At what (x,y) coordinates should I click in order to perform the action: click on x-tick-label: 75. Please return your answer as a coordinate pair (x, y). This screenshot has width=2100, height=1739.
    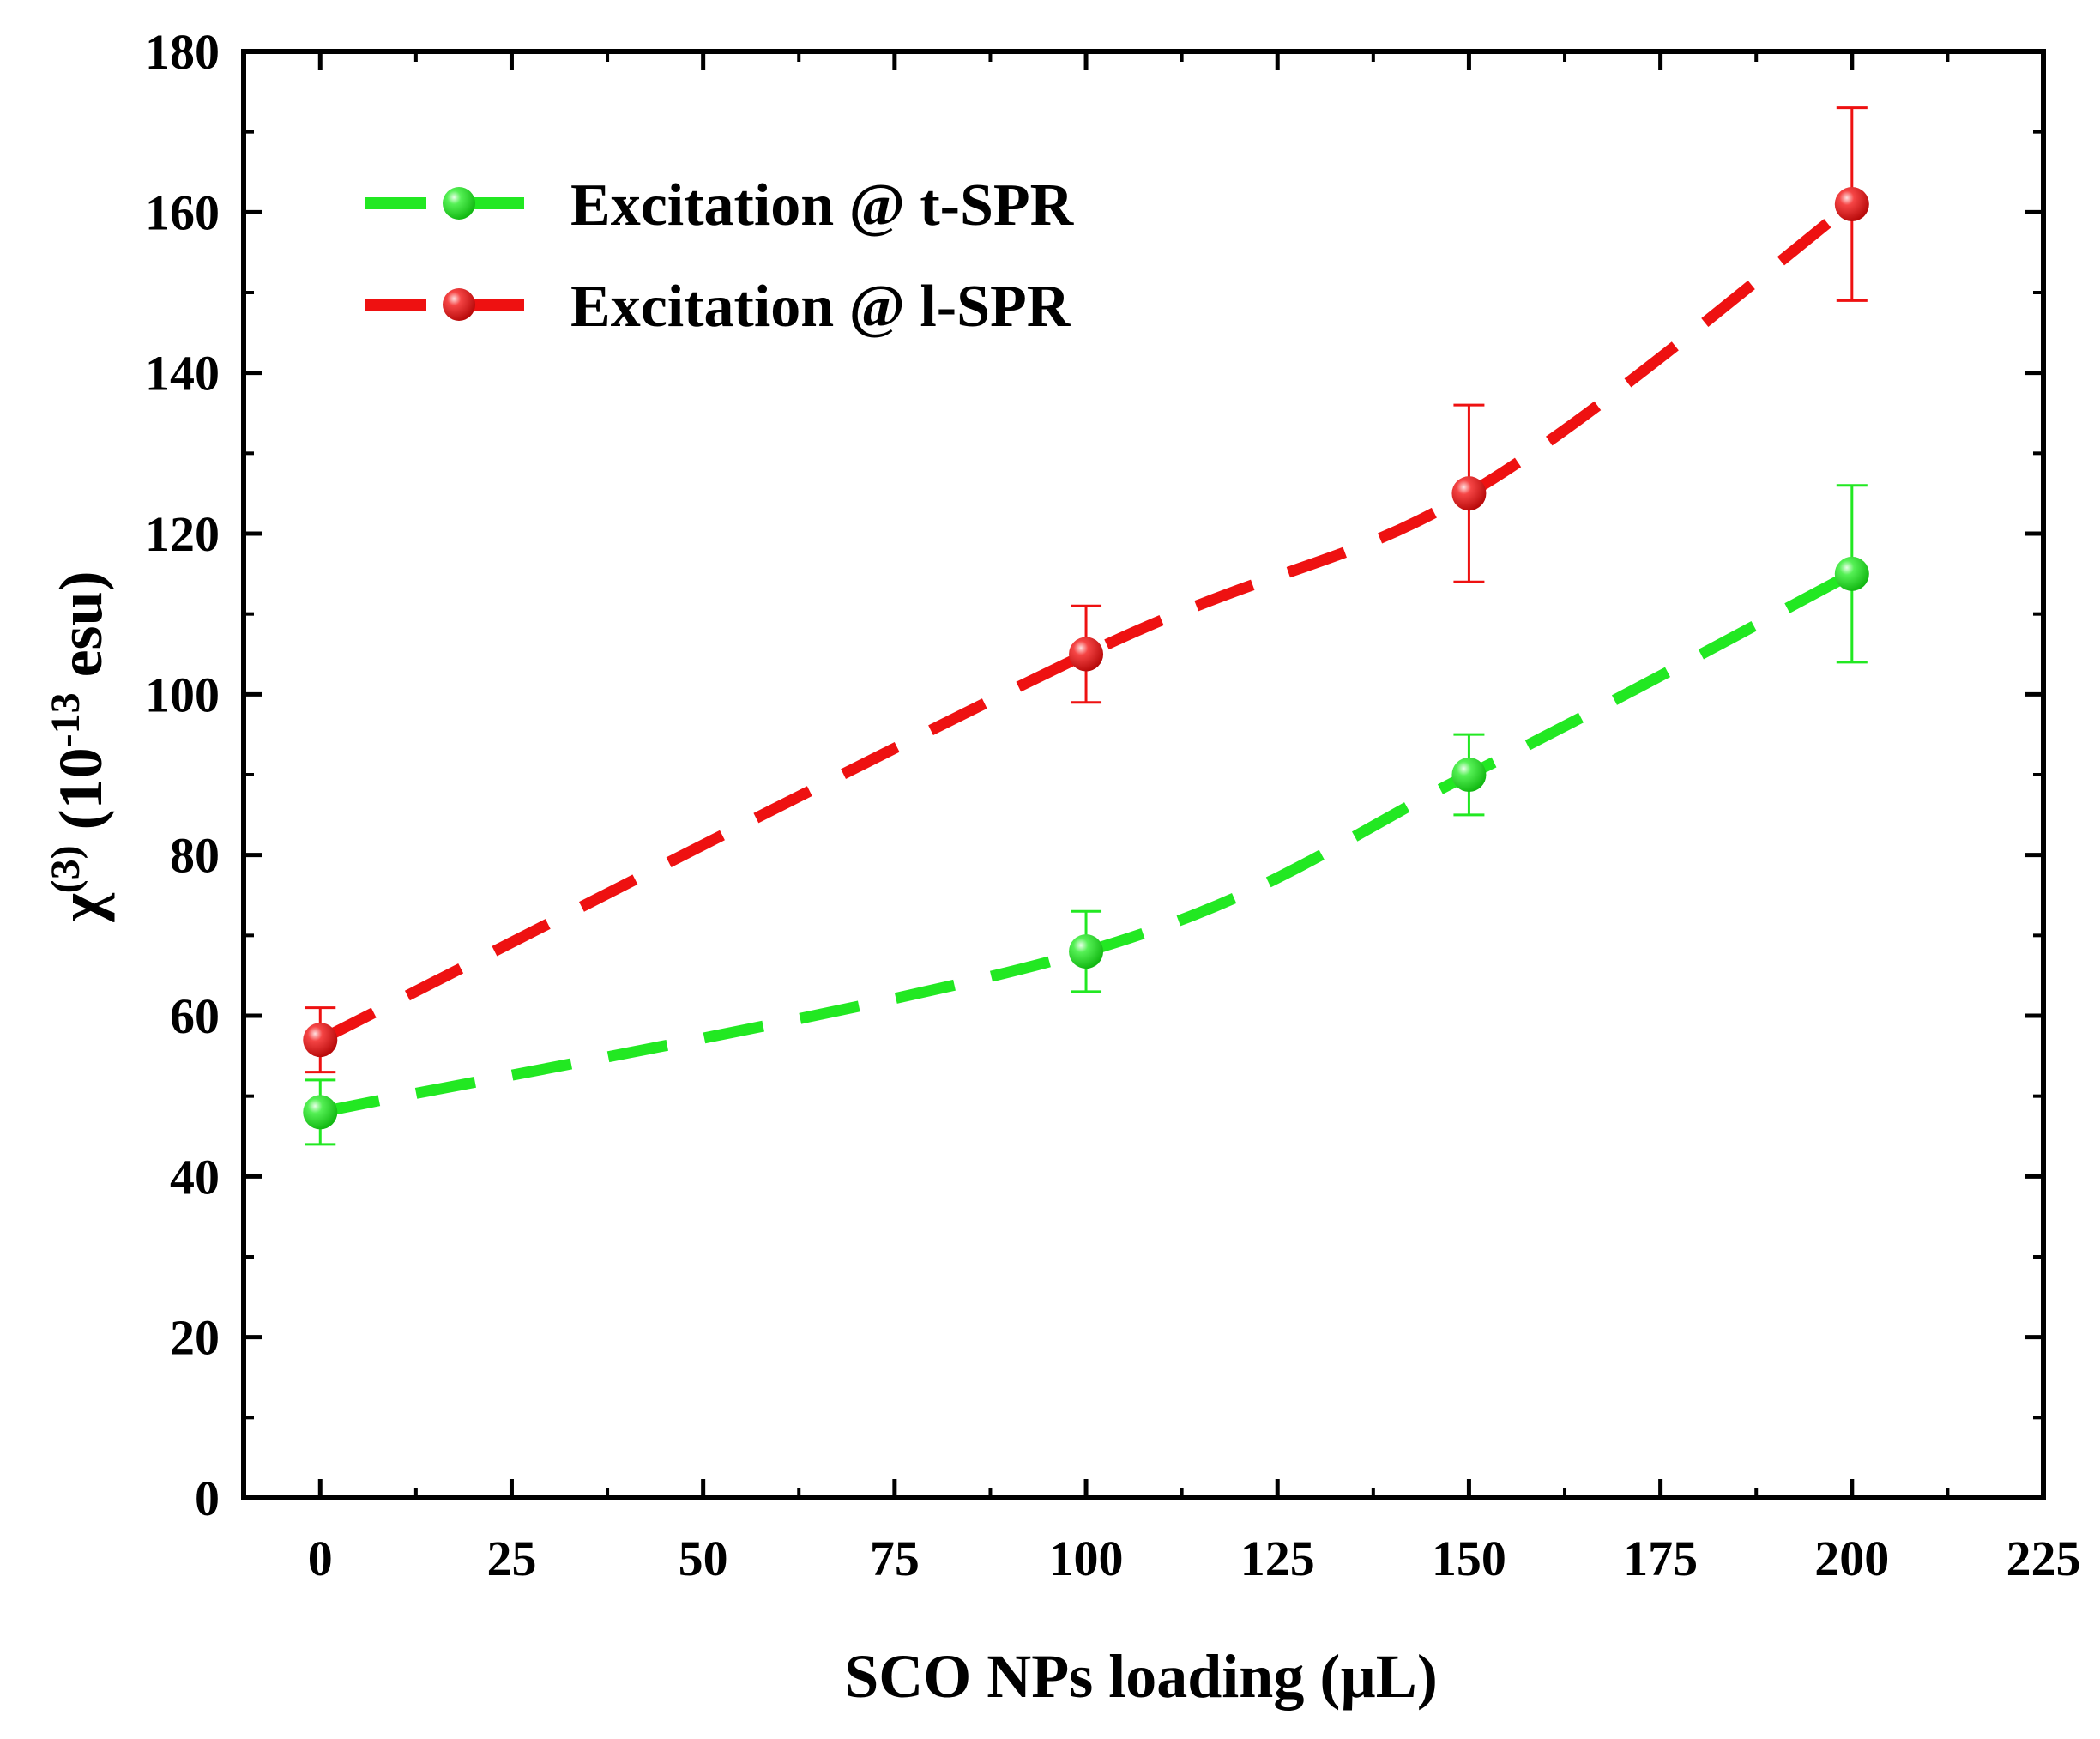
    Looking at the image, I should click on (895, 1559).